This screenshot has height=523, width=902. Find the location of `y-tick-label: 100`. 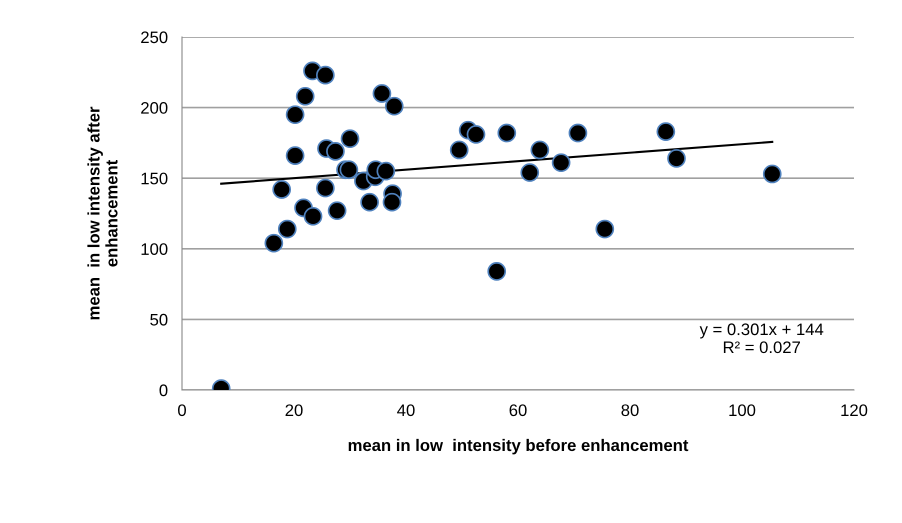

y-tick-label: 100 is located at coordinates (155, 249).